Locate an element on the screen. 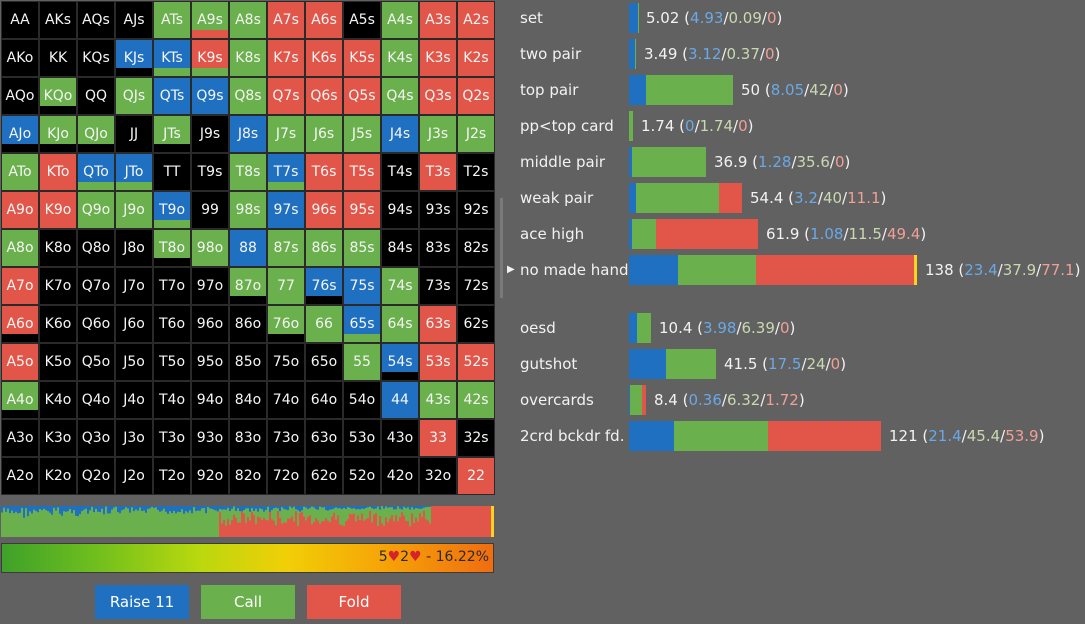  hand-cell-Q2o: Q2o is located at coordinates (96, 476).